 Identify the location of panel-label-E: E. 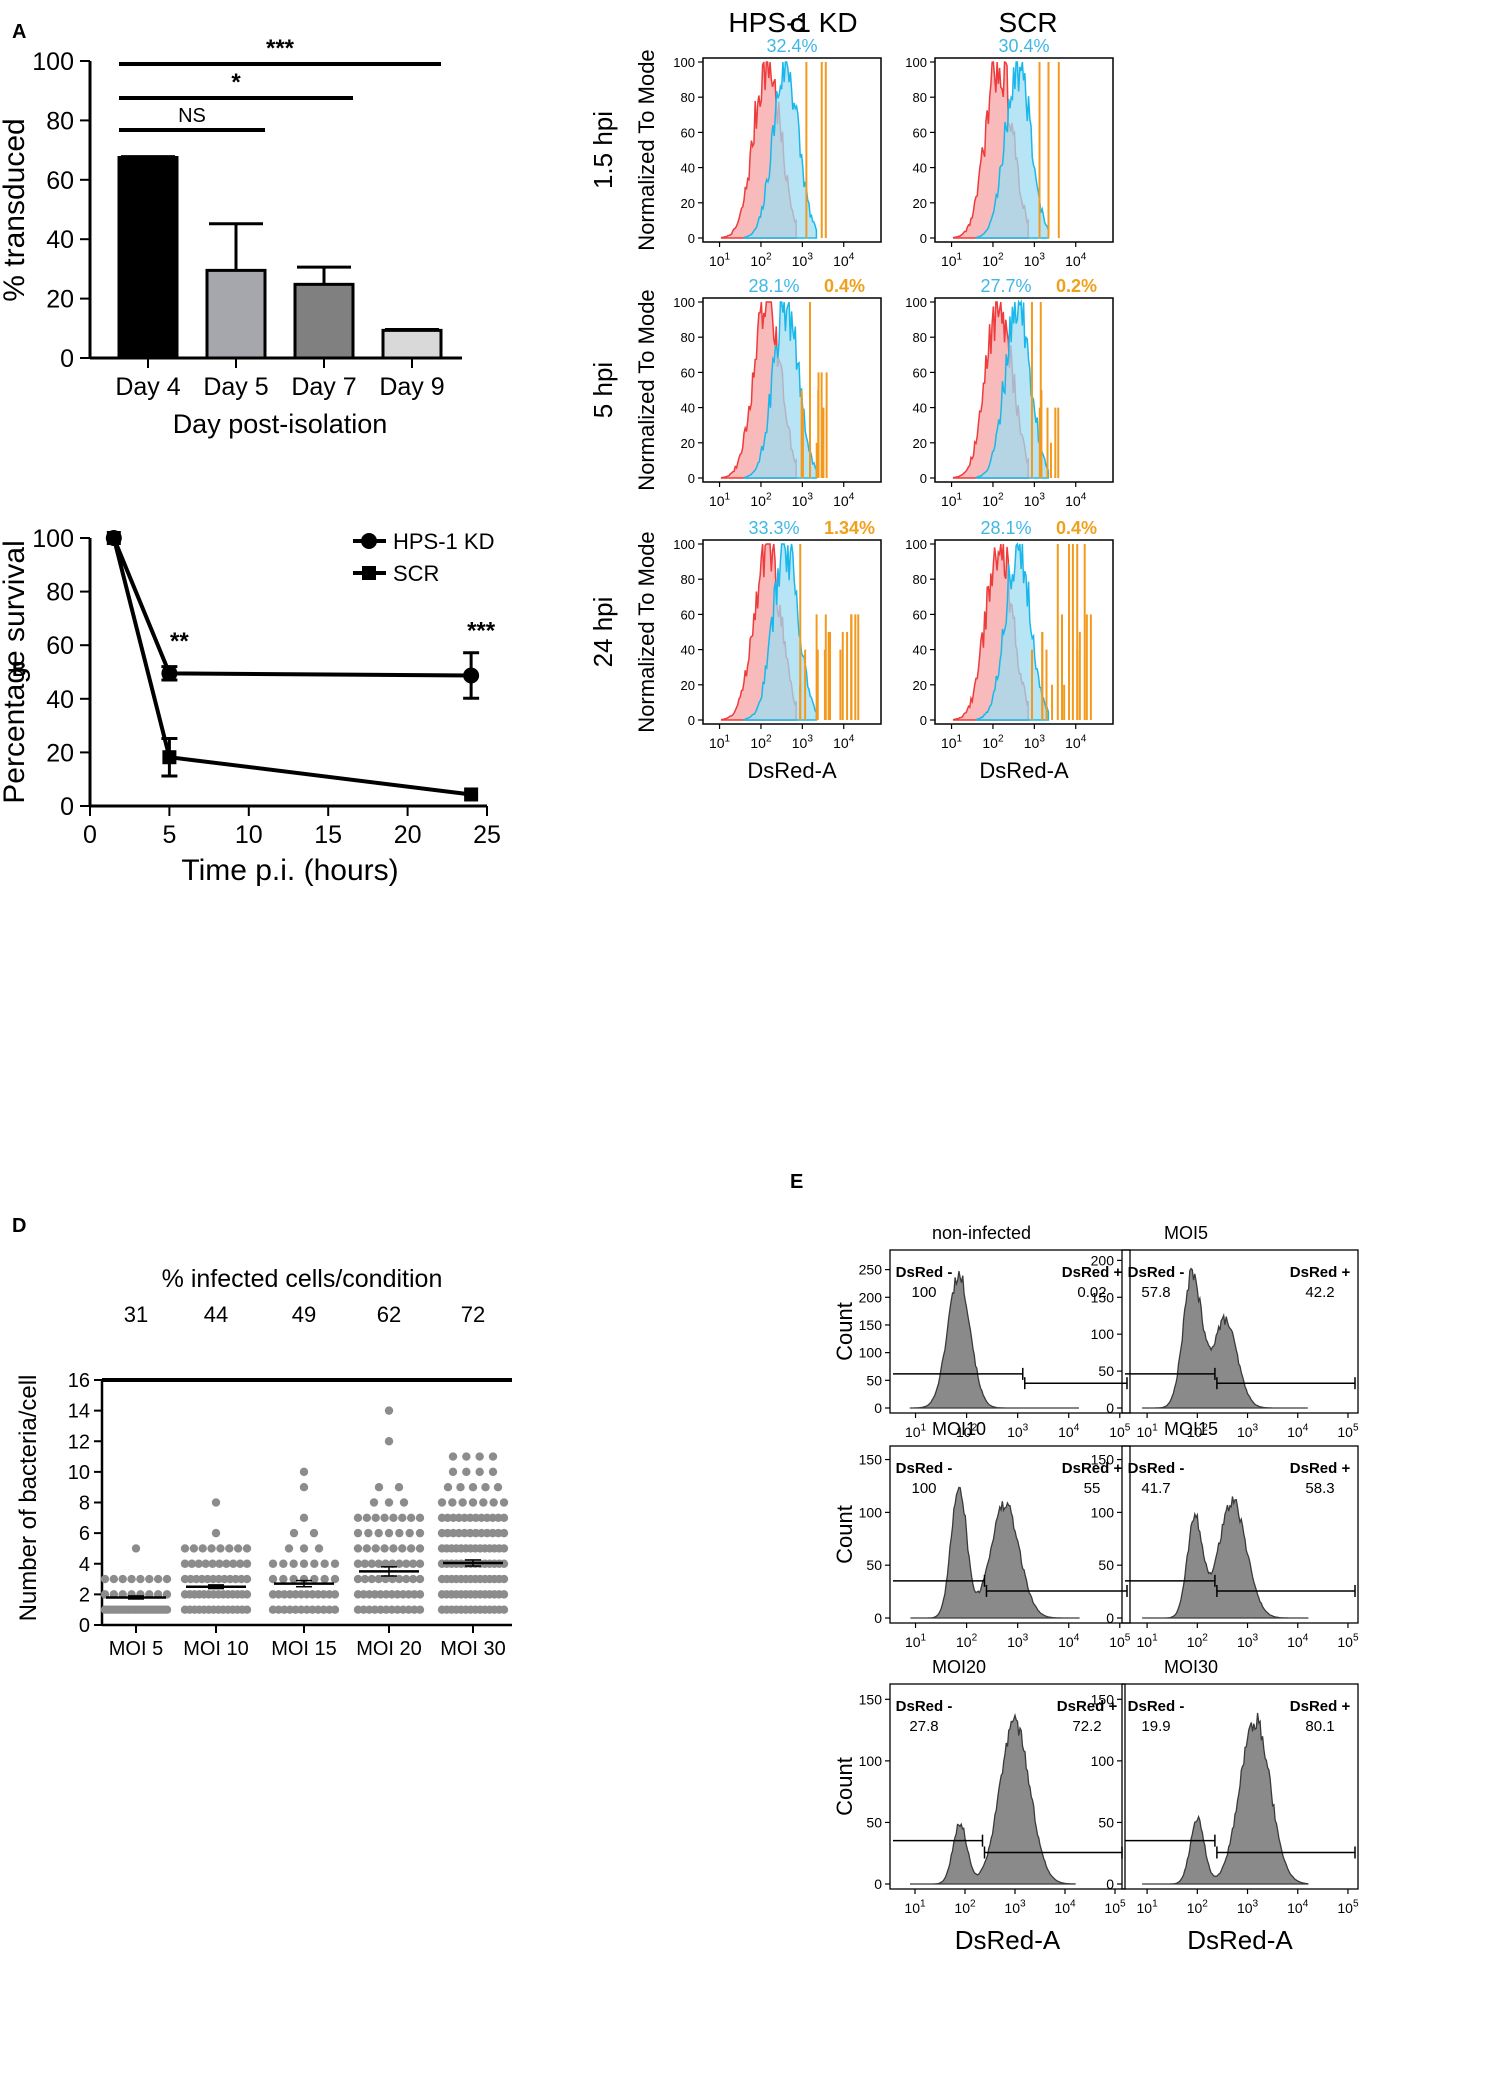
(796, 1182).